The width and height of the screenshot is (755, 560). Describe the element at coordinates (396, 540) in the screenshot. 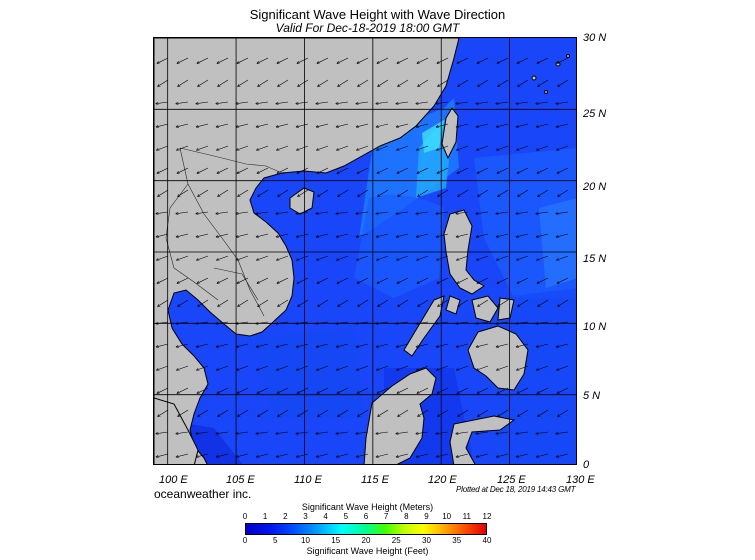

I see `colorbar-tick-feet: 25` at that location.